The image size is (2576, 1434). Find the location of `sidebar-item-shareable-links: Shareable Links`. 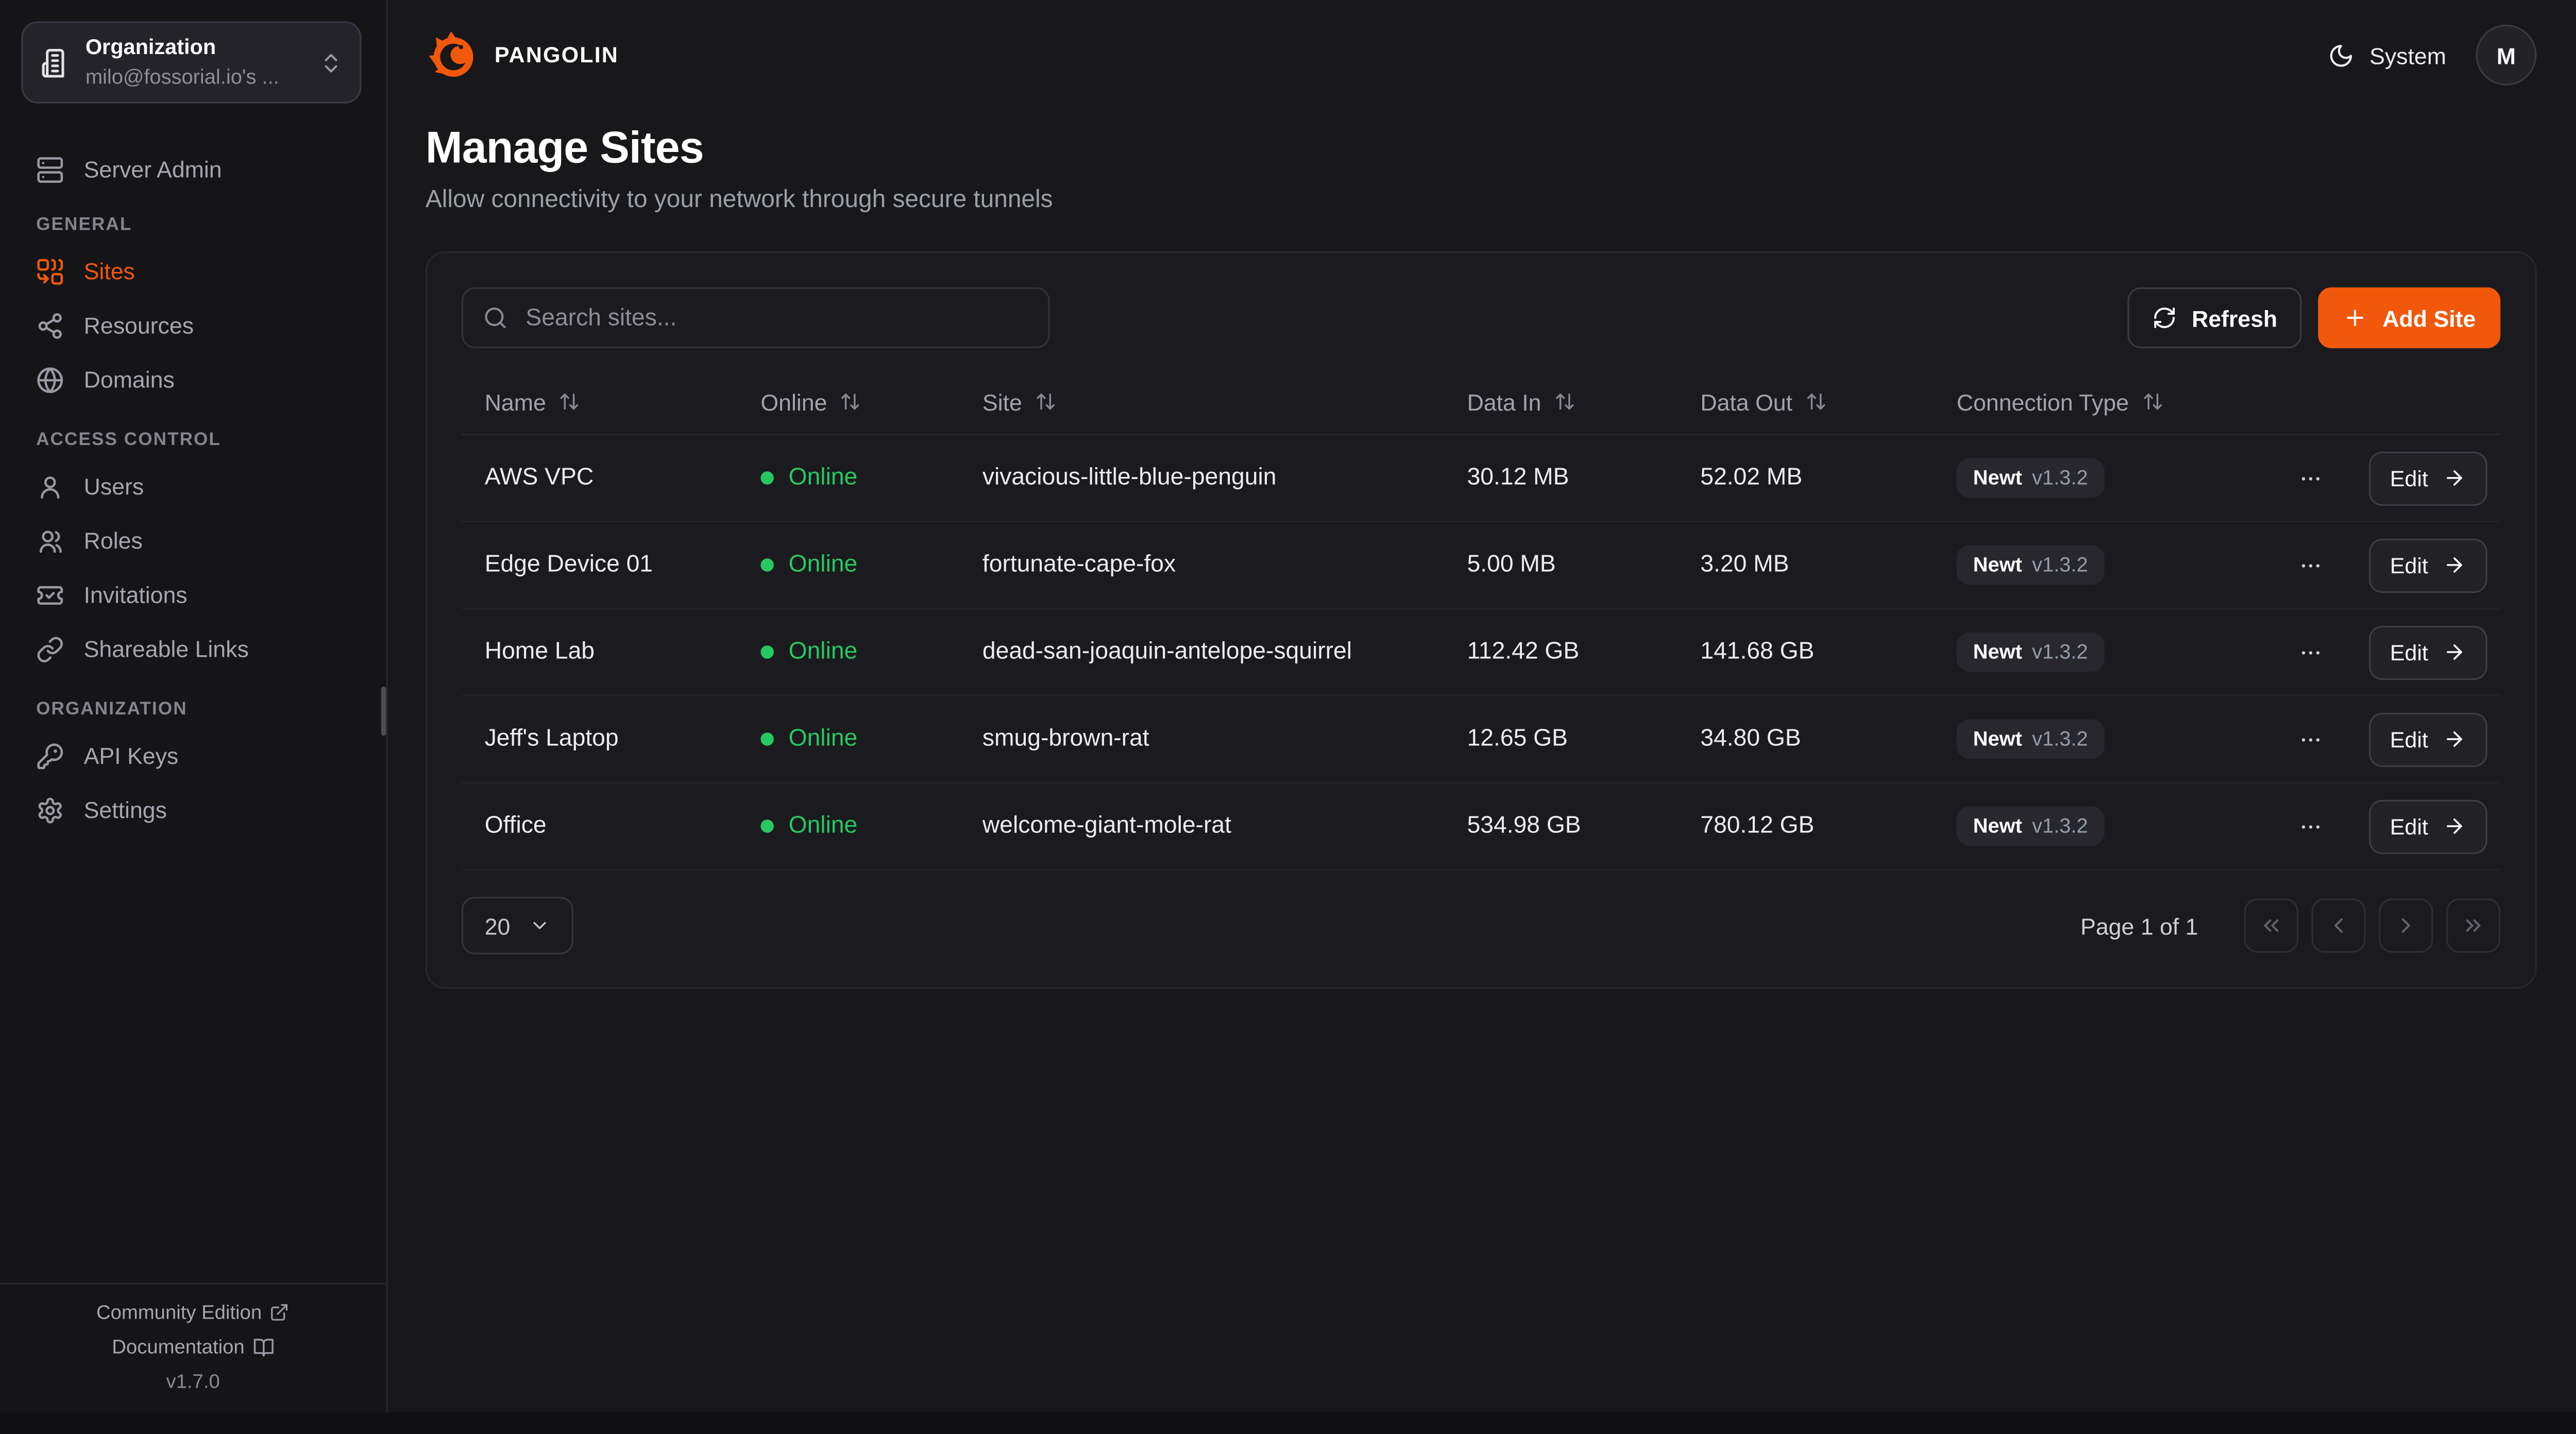

sidebar-item-shareable-links: Shareable Links is located at coordinates (194, 650).